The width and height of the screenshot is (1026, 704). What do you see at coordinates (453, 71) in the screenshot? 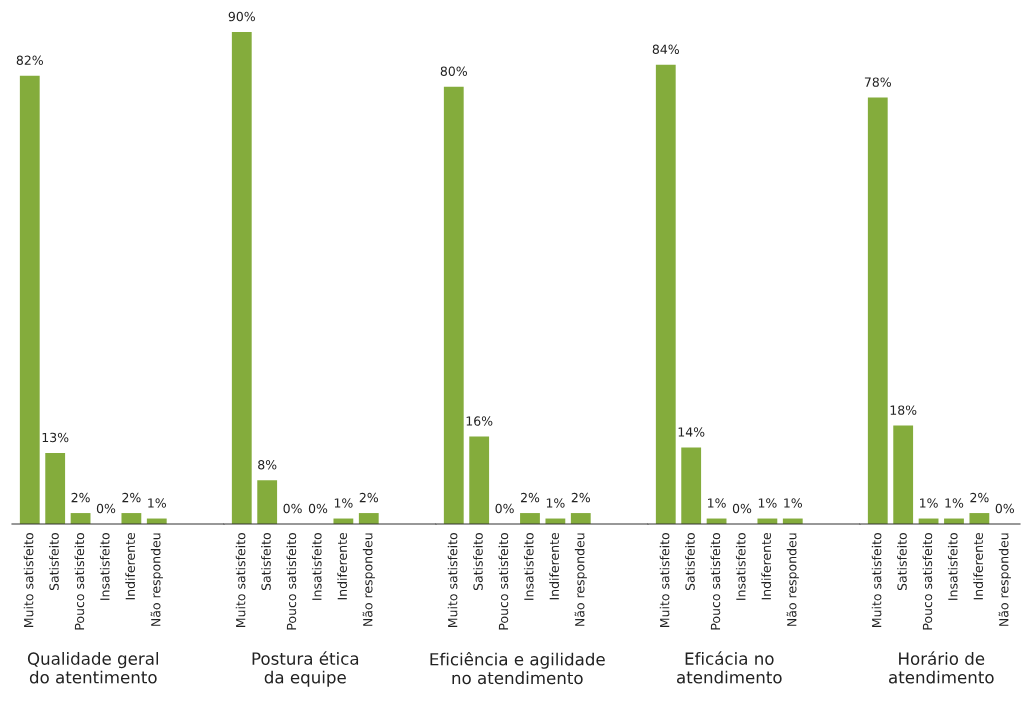
I see `data-label: 80%` at bounding box center [453, 71].